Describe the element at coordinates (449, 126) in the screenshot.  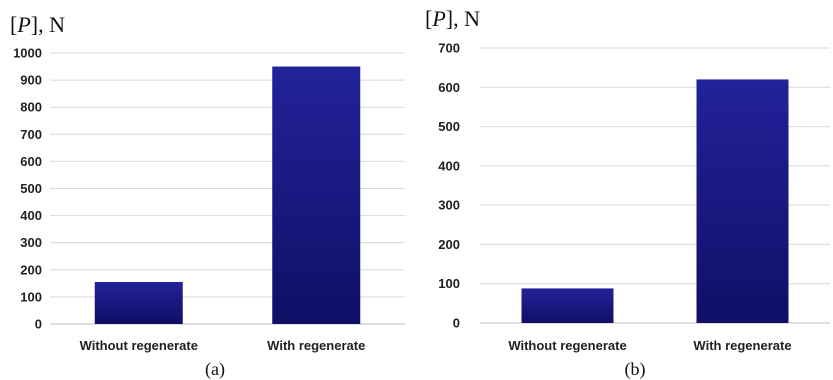
I see `y-tick-label-b: 500` at that location.